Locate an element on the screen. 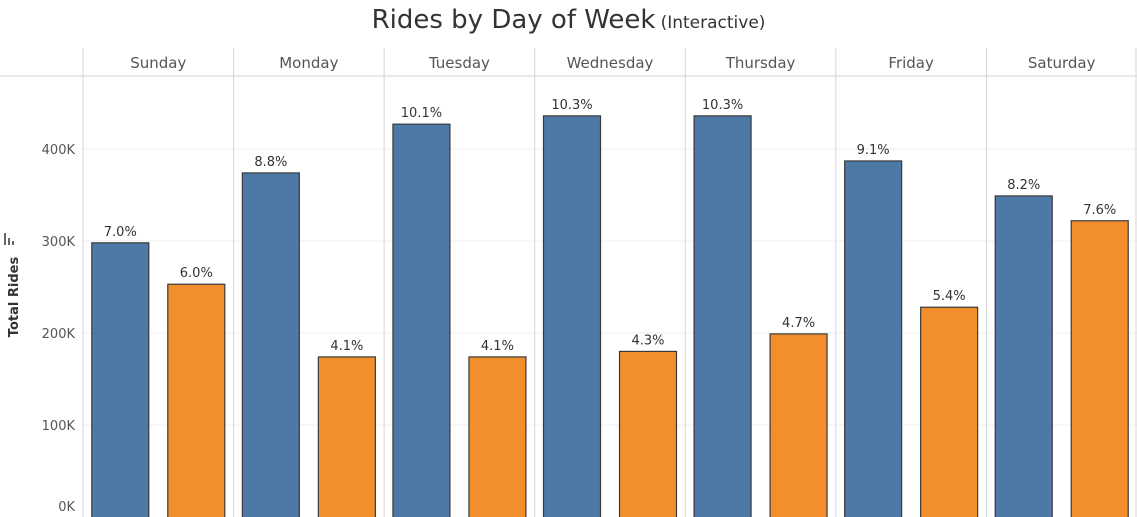 The width and height of the screenshot is (1137, 517). category-header: Thursday is located at coordinates (760, 63).